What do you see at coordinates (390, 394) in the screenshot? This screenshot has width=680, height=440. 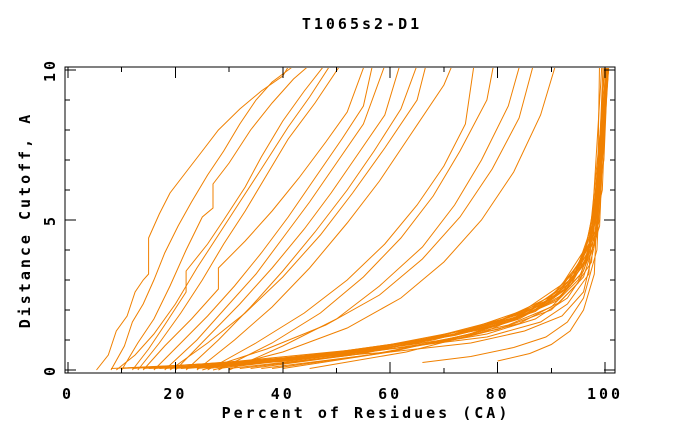 I see `x-tick-label: 60` at bounding box center [390, 394].